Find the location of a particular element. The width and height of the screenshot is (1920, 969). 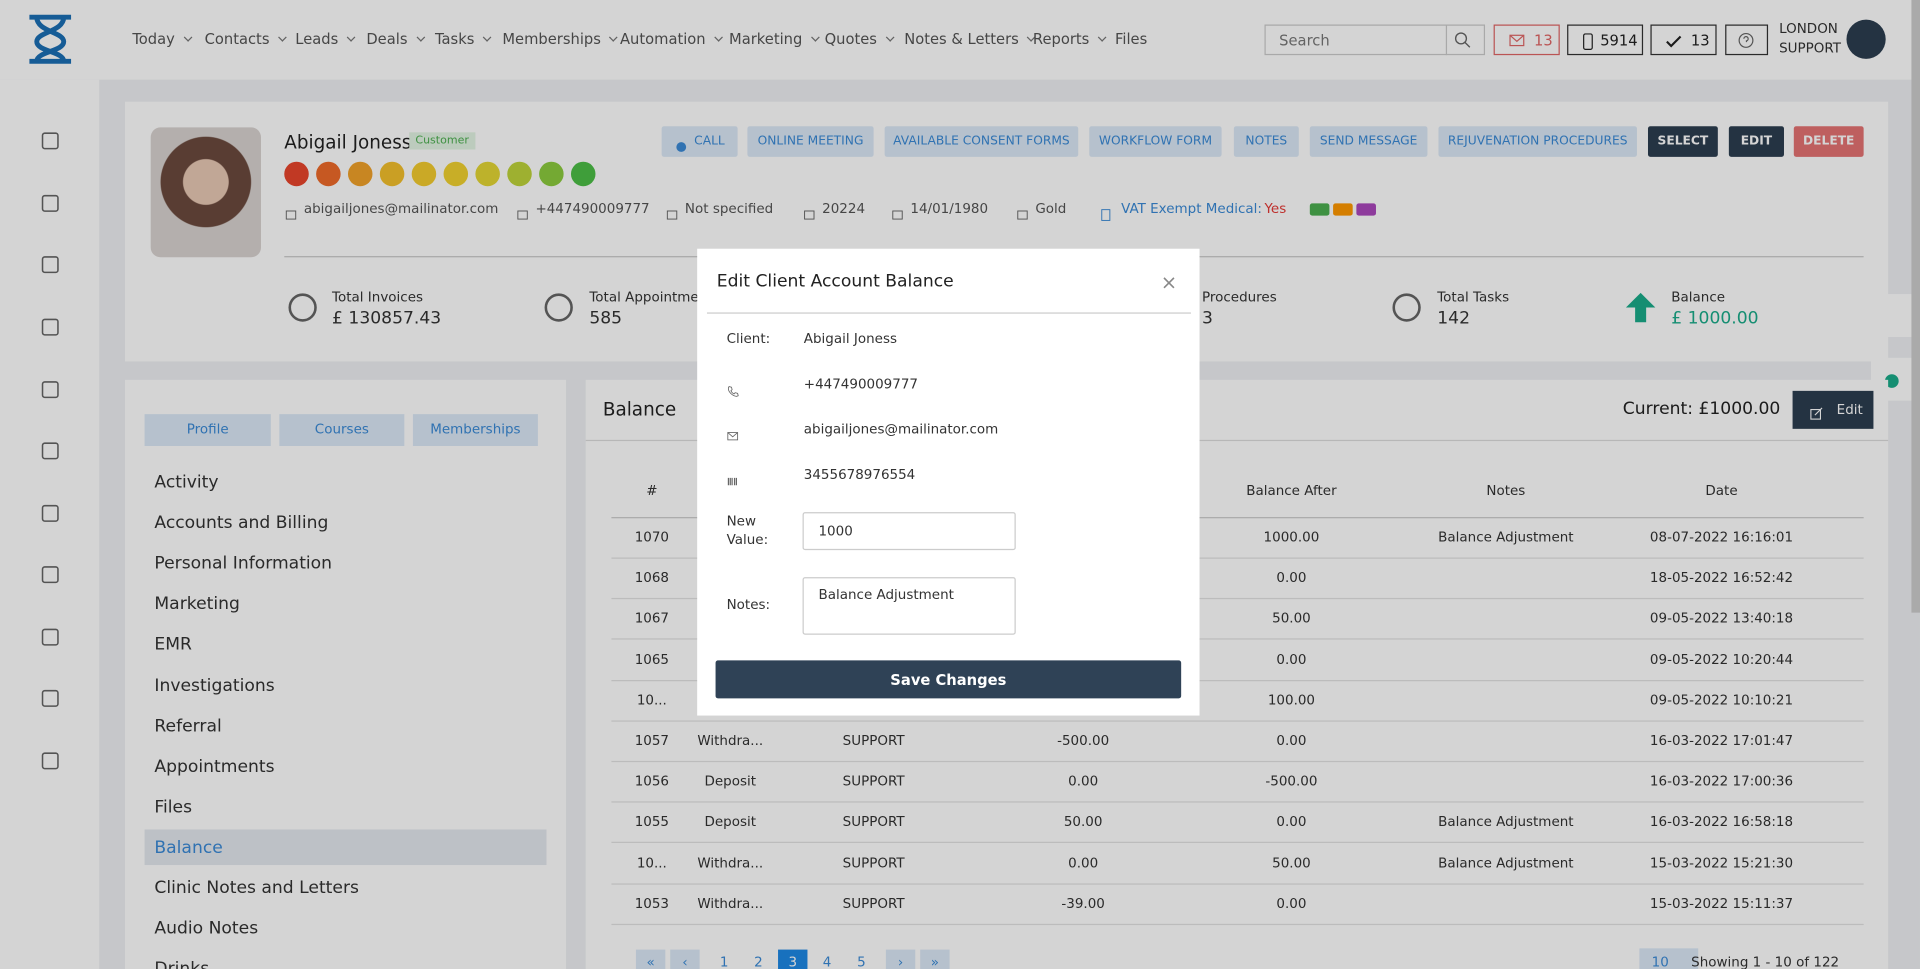

cell-id: 1065 is located at coordinates (651, 659).